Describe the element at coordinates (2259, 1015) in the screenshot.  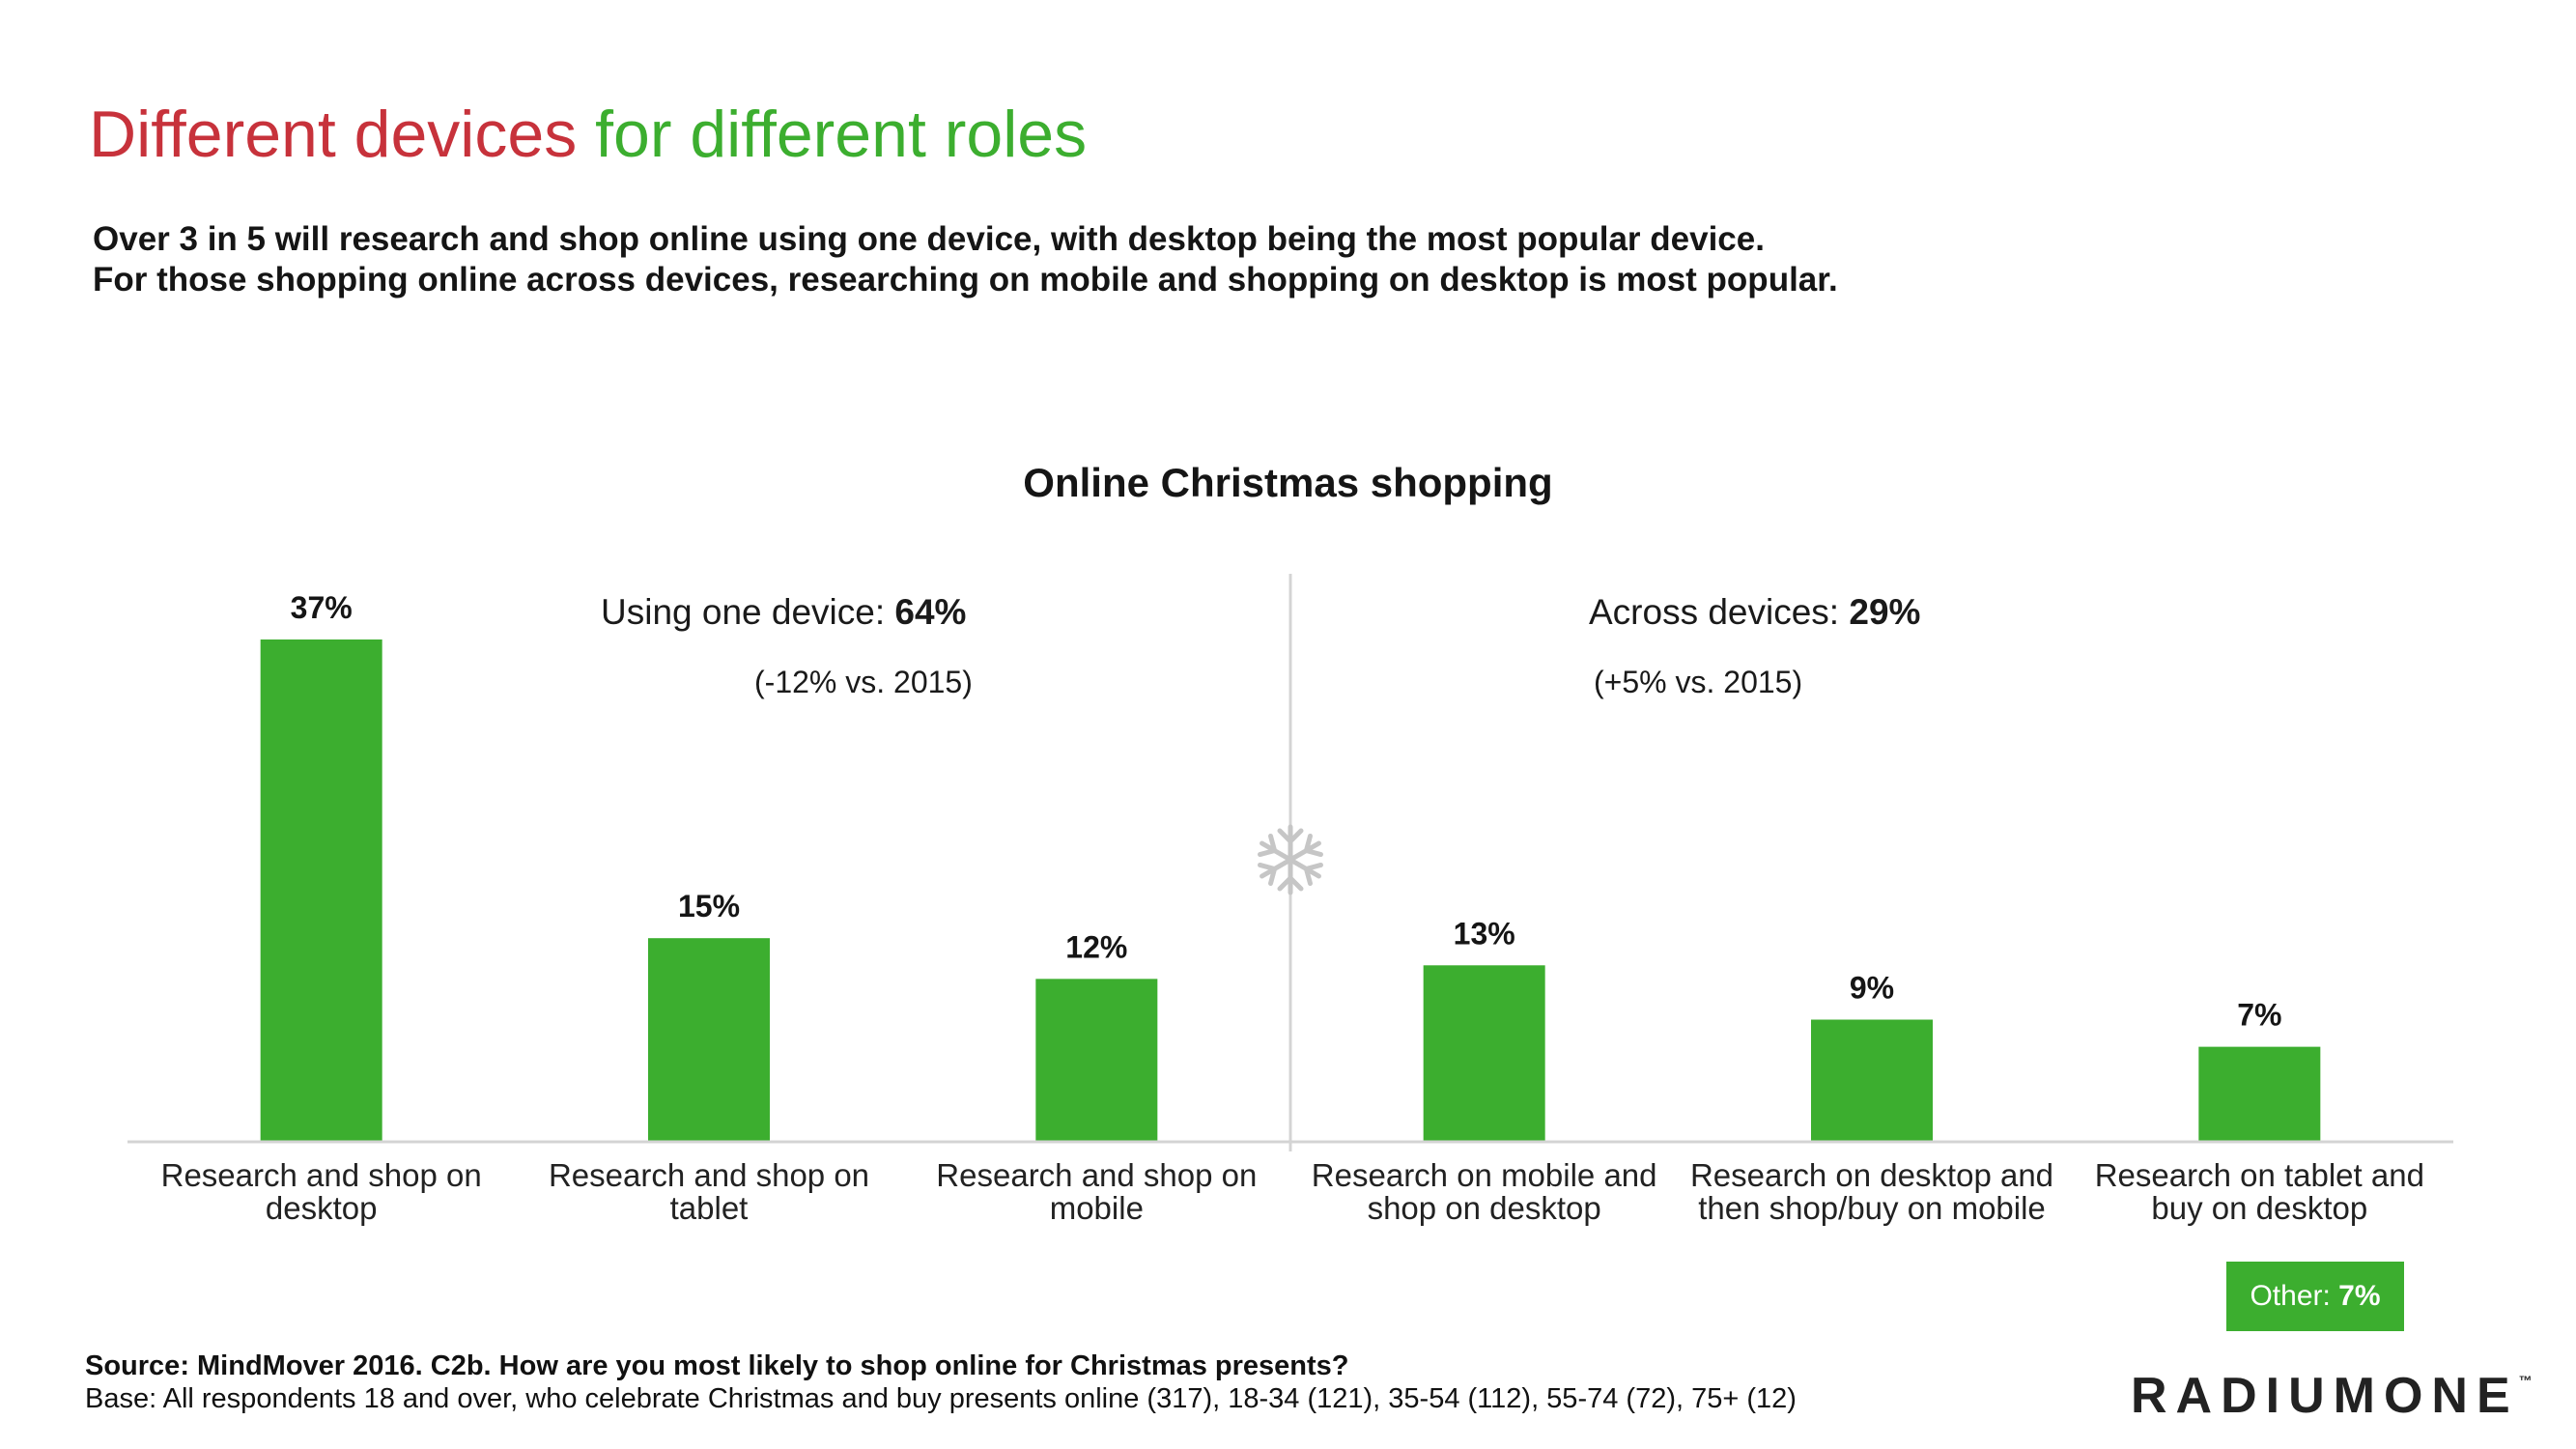
I see `bar-value-label: 7%` at that location.